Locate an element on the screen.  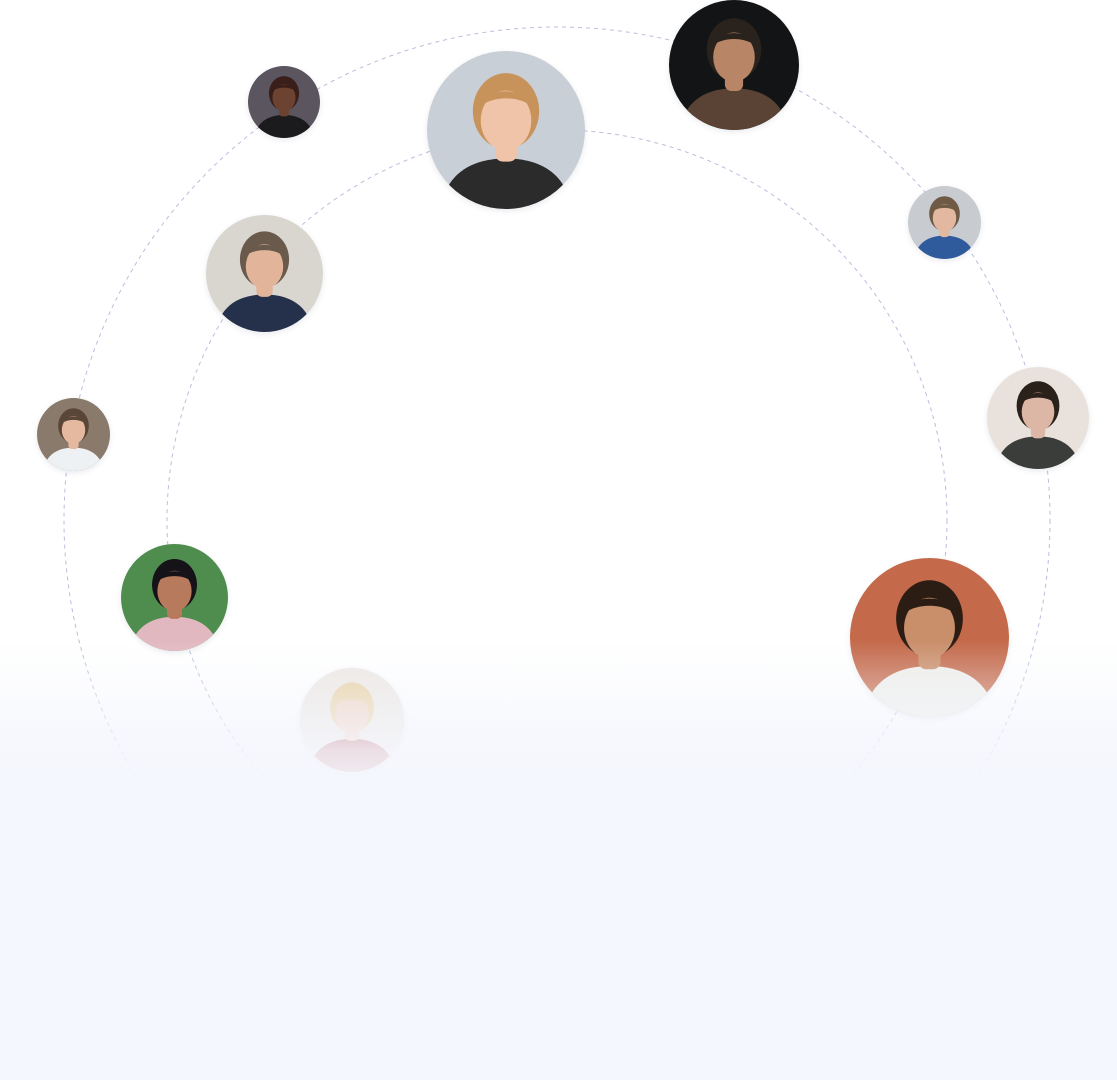
avatar-woman-green-left is located at coordinates (174, 597).